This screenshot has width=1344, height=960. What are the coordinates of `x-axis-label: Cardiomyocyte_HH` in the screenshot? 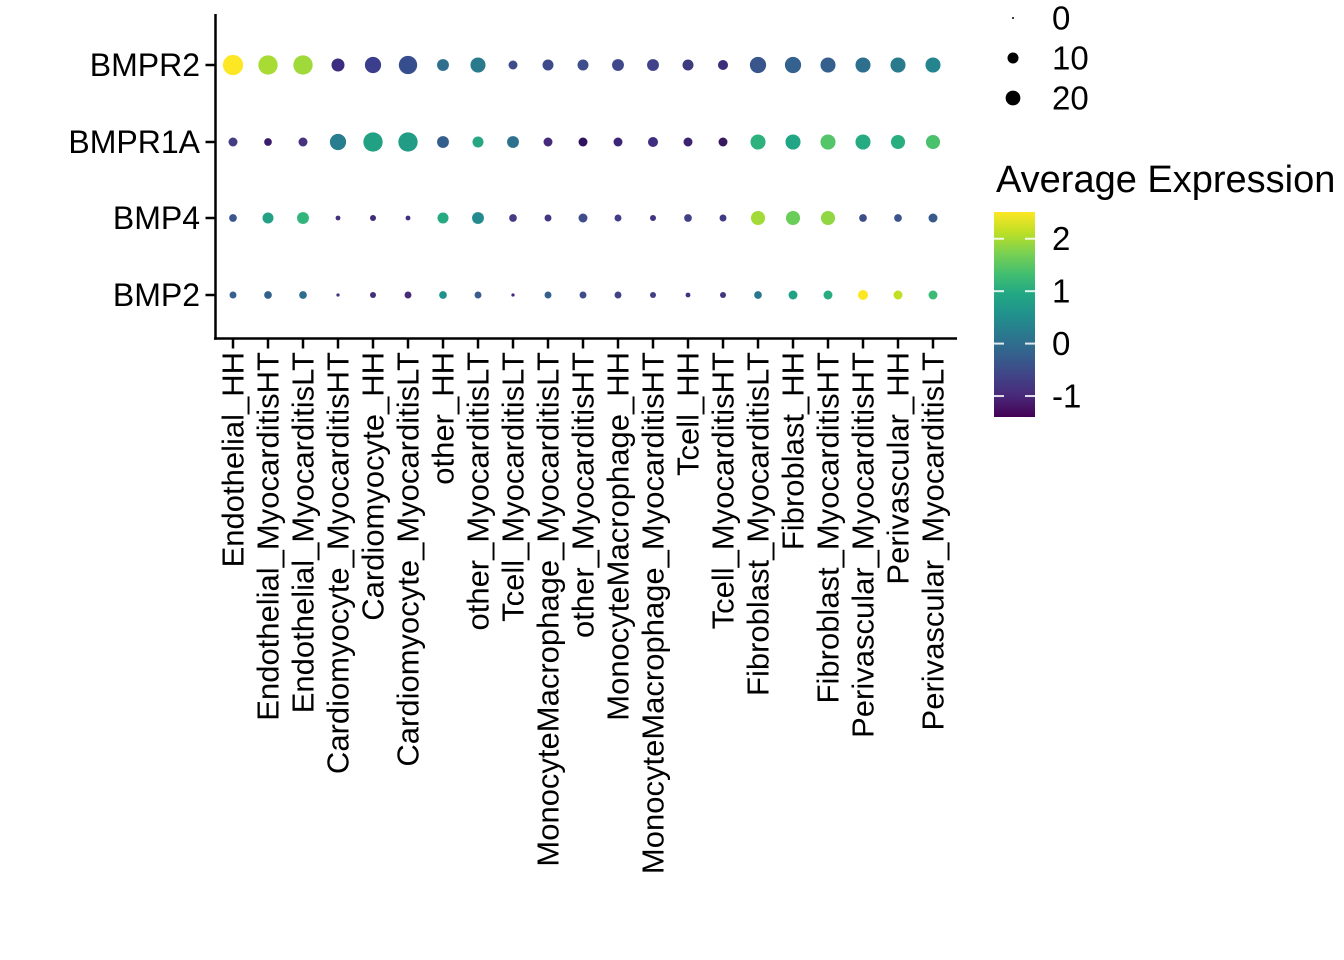 It's located at (373, 486).